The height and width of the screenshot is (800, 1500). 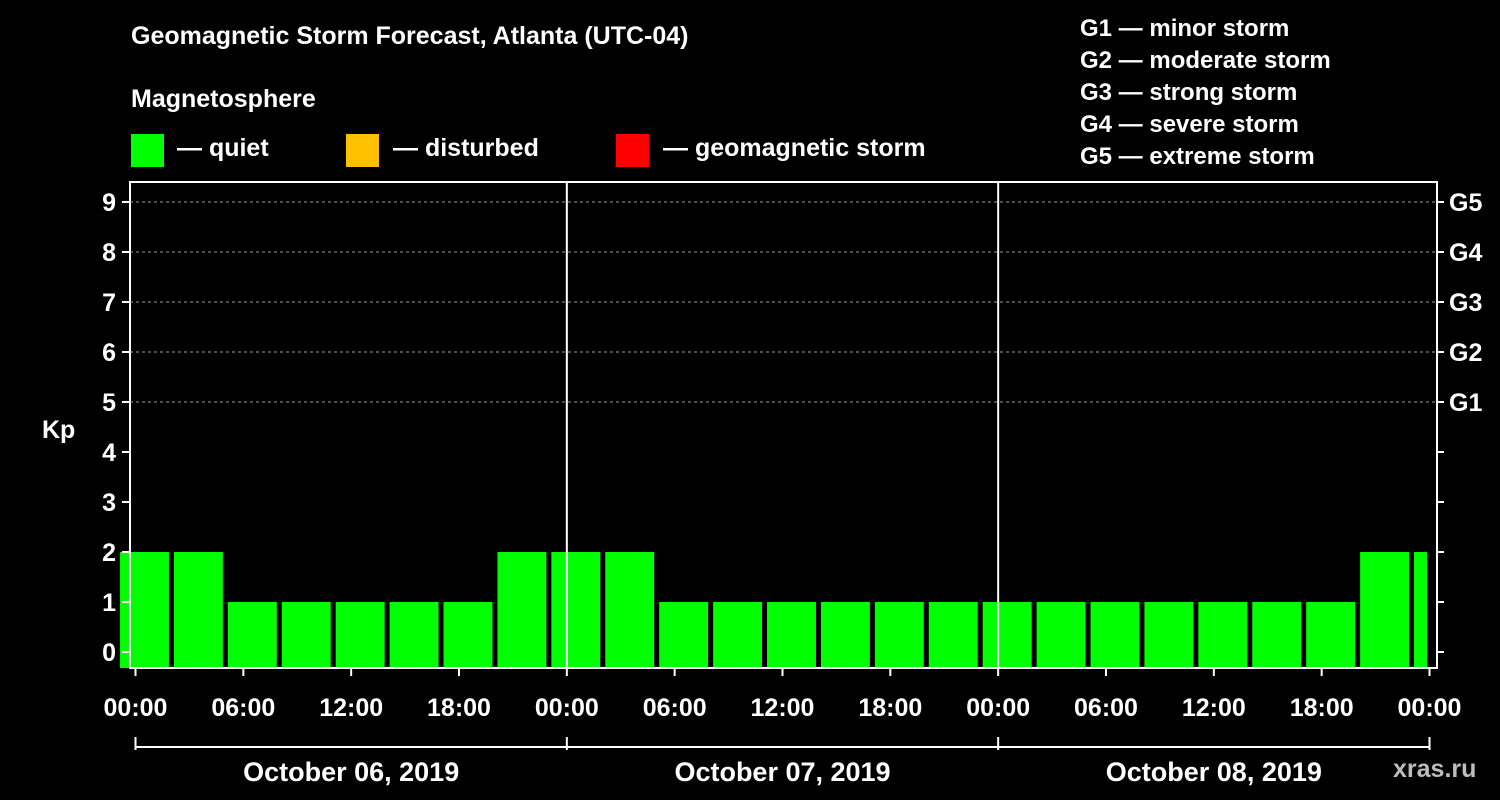 I want to click on y-tick-label: 3, so click(x=109, y=503).